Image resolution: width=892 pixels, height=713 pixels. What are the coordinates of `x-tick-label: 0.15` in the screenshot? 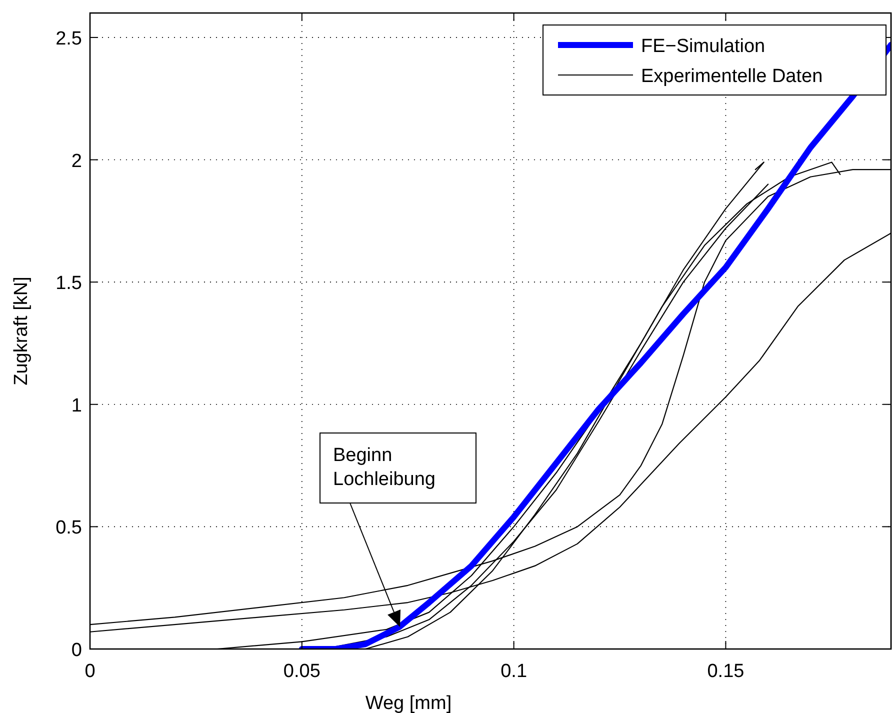 It's located at (725, 671).